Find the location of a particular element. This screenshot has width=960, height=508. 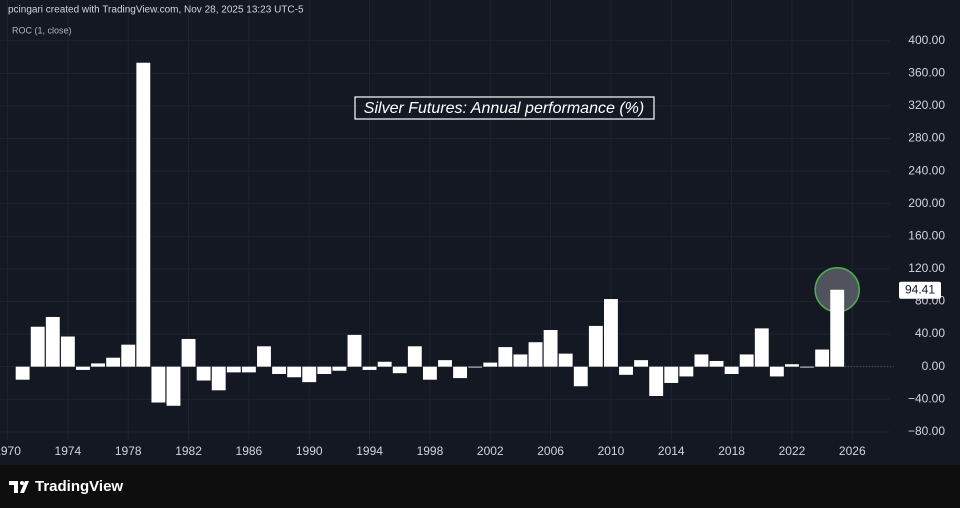

y-tick-label: 360.00 is located at coordinates (926, 73).